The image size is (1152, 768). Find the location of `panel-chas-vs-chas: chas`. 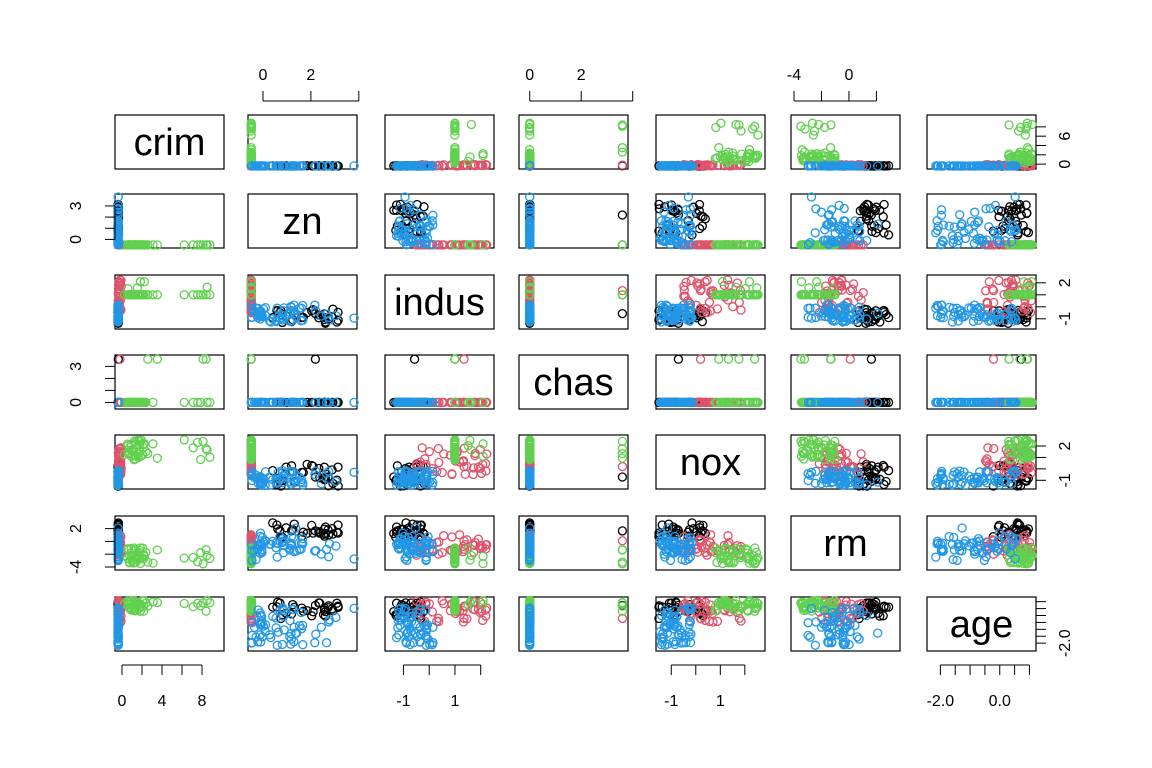

panel-chas-vs-chas: chas is located at coordinates (573, 382).